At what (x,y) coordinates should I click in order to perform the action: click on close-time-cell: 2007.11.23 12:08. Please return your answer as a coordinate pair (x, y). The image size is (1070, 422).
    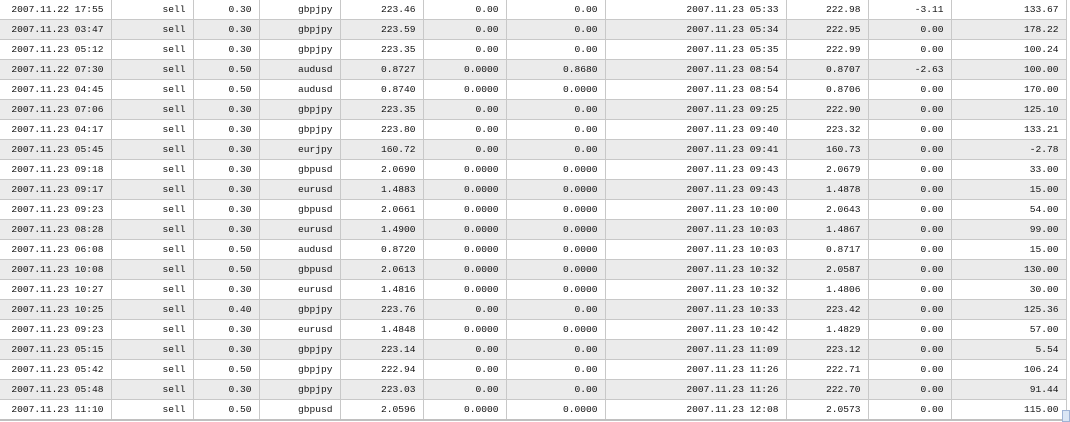
    Looking at the image, I should click on (696, 410).